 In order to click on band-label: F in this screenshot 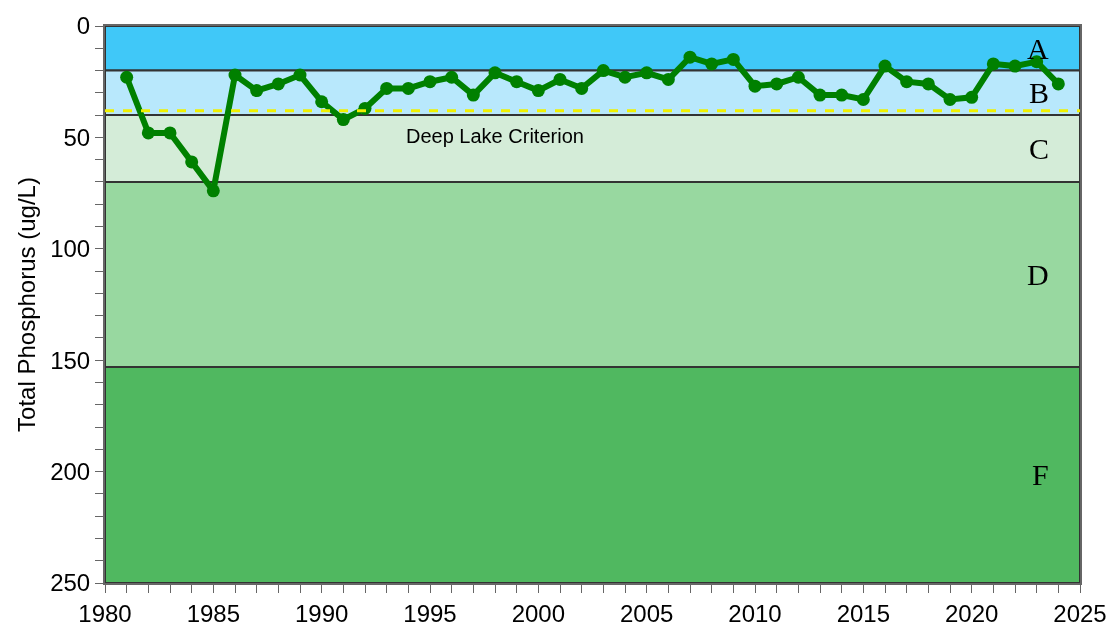, I will do `click(1040, 474)`.